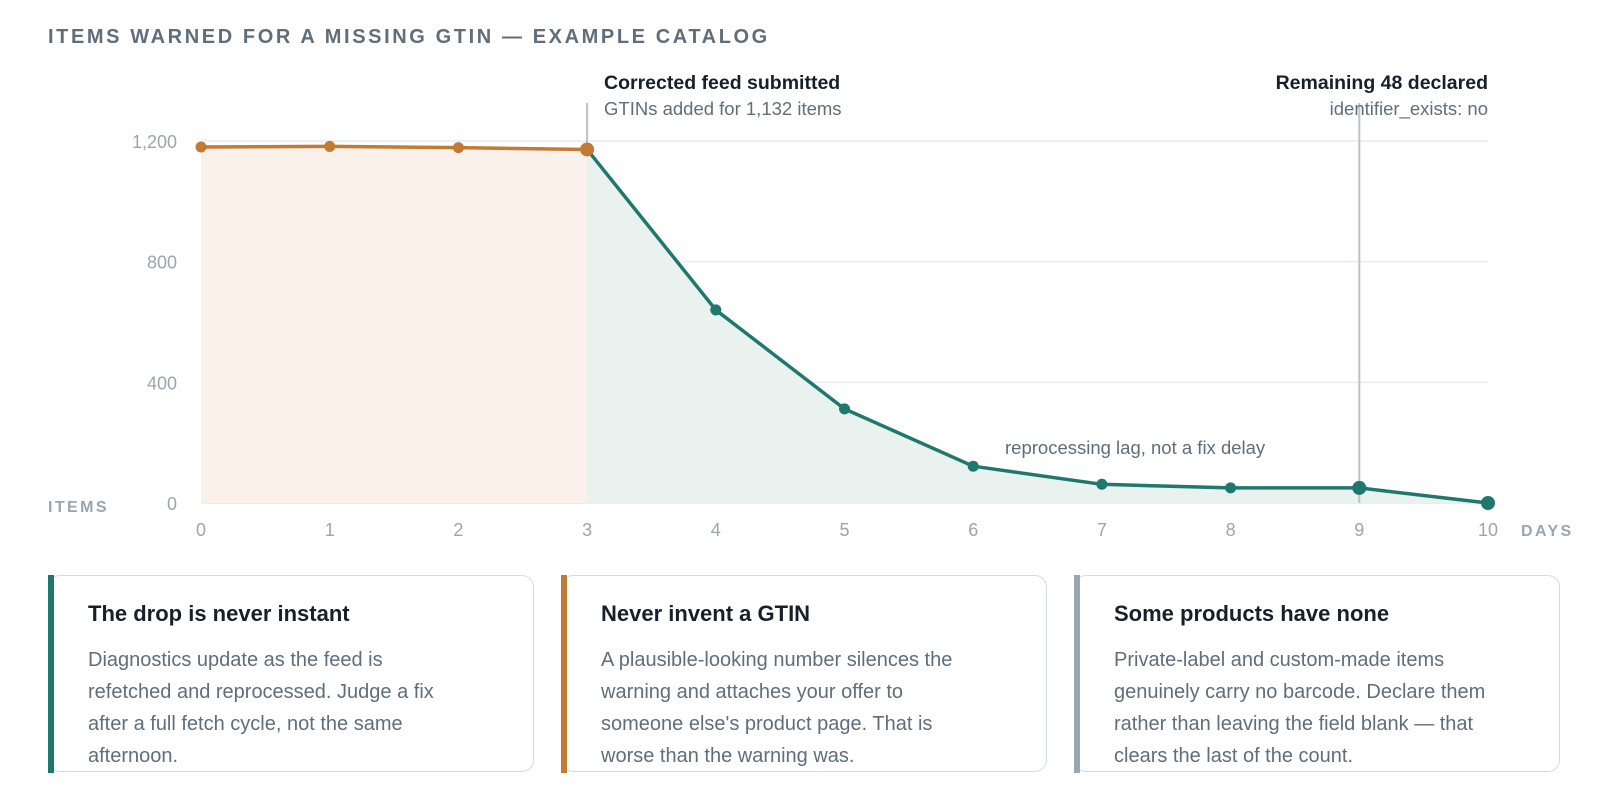  What do you see at coordinates (330, 530) in the screenshot?
I see `x-tick-label: 1` at bounding box center [330, 530].